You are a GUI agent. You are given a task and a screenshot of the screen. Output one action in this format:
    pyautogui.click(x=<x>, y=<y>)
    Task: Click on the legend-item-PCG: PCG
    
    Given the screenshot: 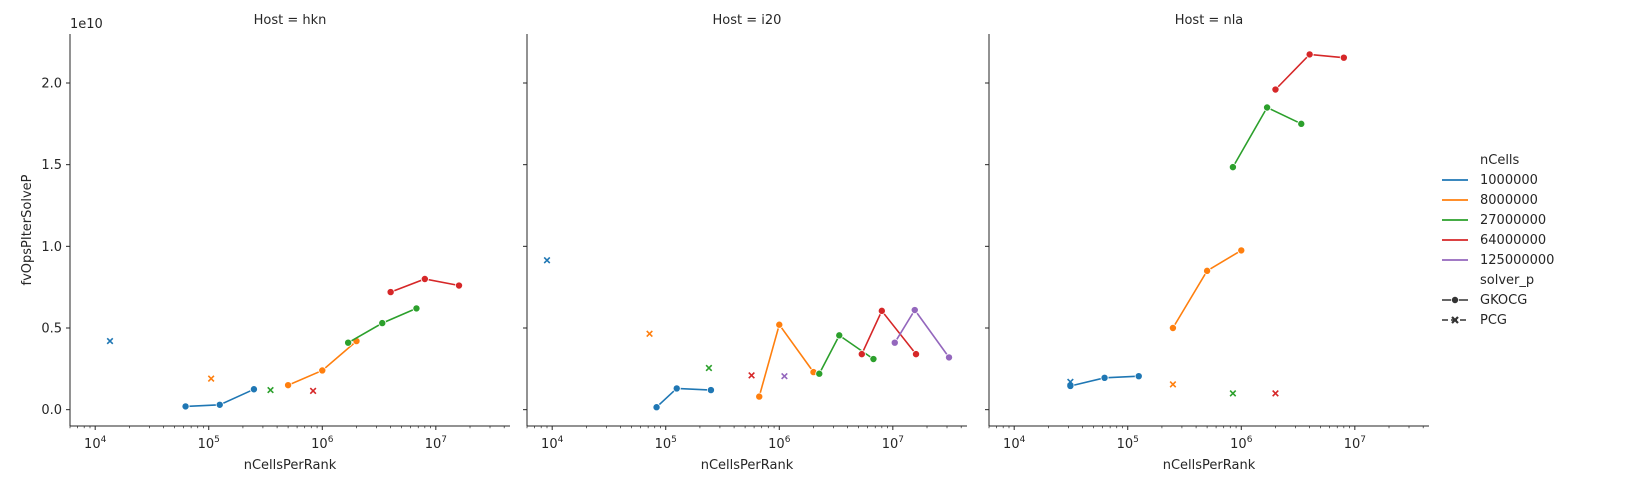 What is the action you would take?
    pyautogui.click(x=1474, y=320)
    